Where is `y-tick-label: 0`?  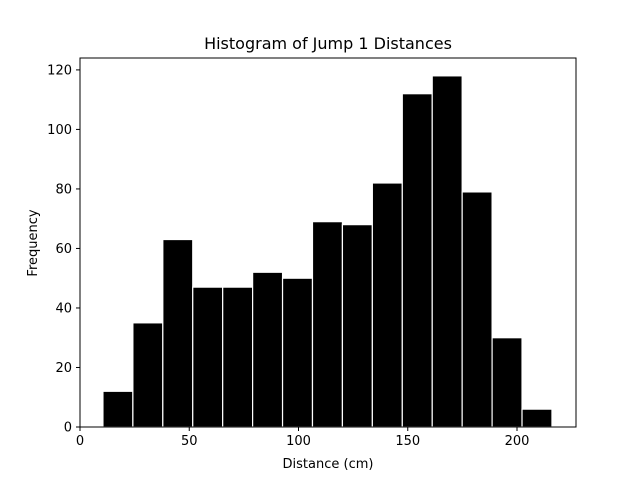
y-tick-label: 0 is located at coordinates (68, 428).